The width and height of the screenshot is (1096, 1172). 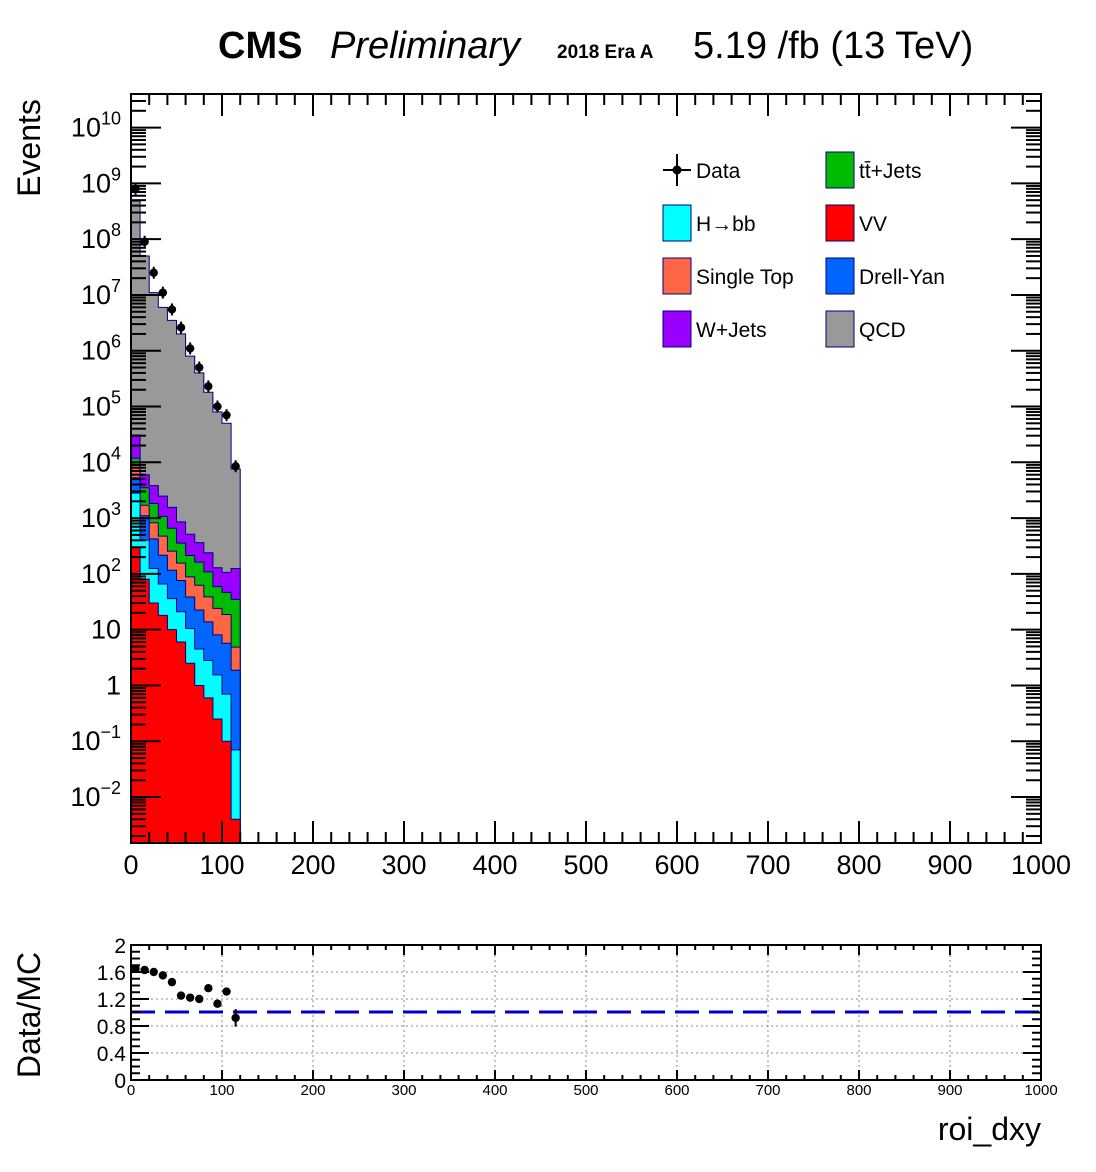 I want to click on ratio-x-tick-label: 300, so click(x=403, y=1090).